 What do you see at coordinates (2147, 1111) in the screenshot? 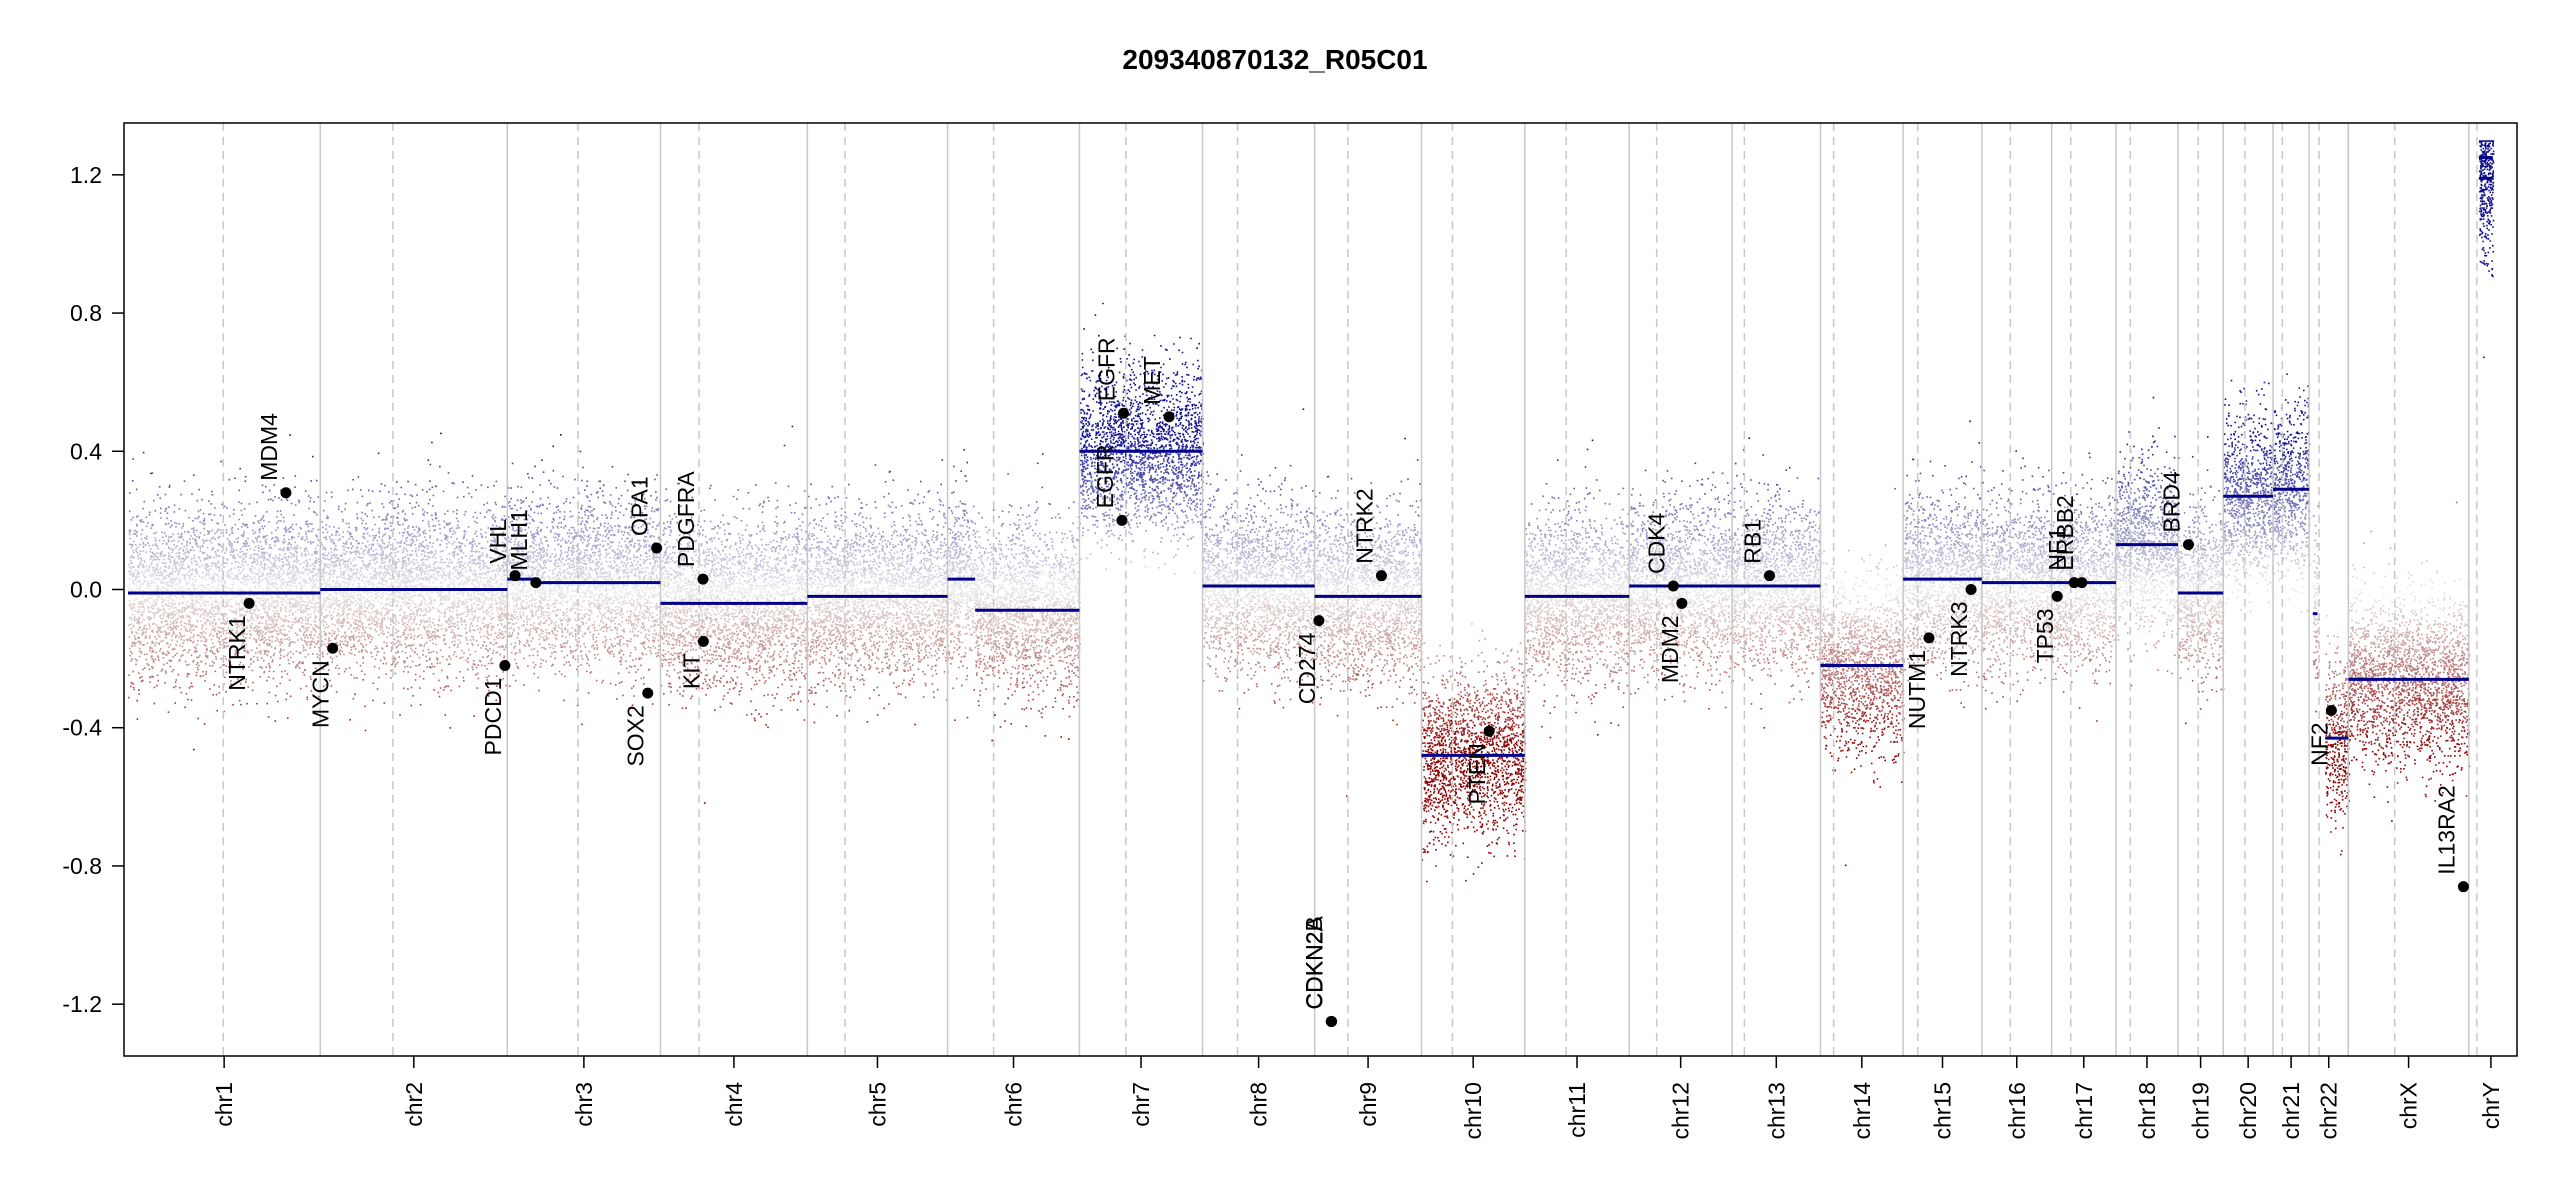
I see `x-tick-label: chr18` at bounding box center [2147, 1111].